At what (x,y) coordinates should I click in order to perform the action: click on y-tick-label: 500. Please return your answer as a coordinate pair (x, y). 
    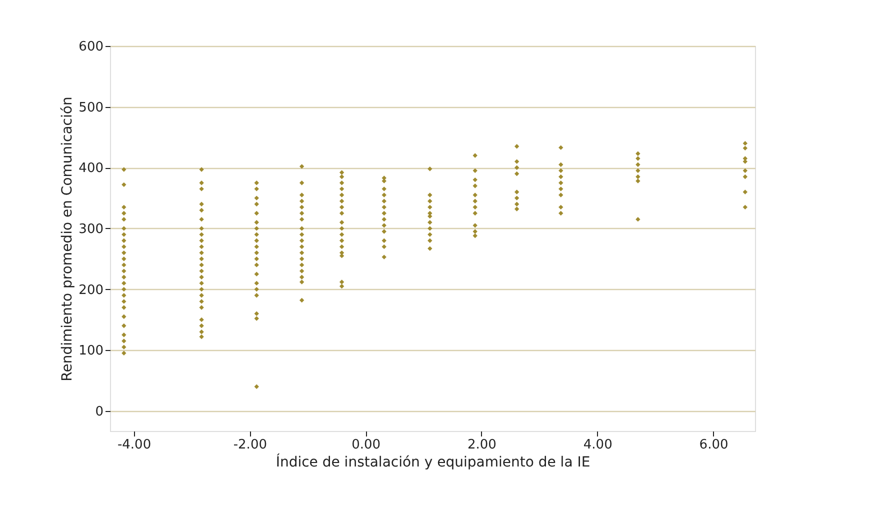
    Looking at the image, I should click on (91, 108).